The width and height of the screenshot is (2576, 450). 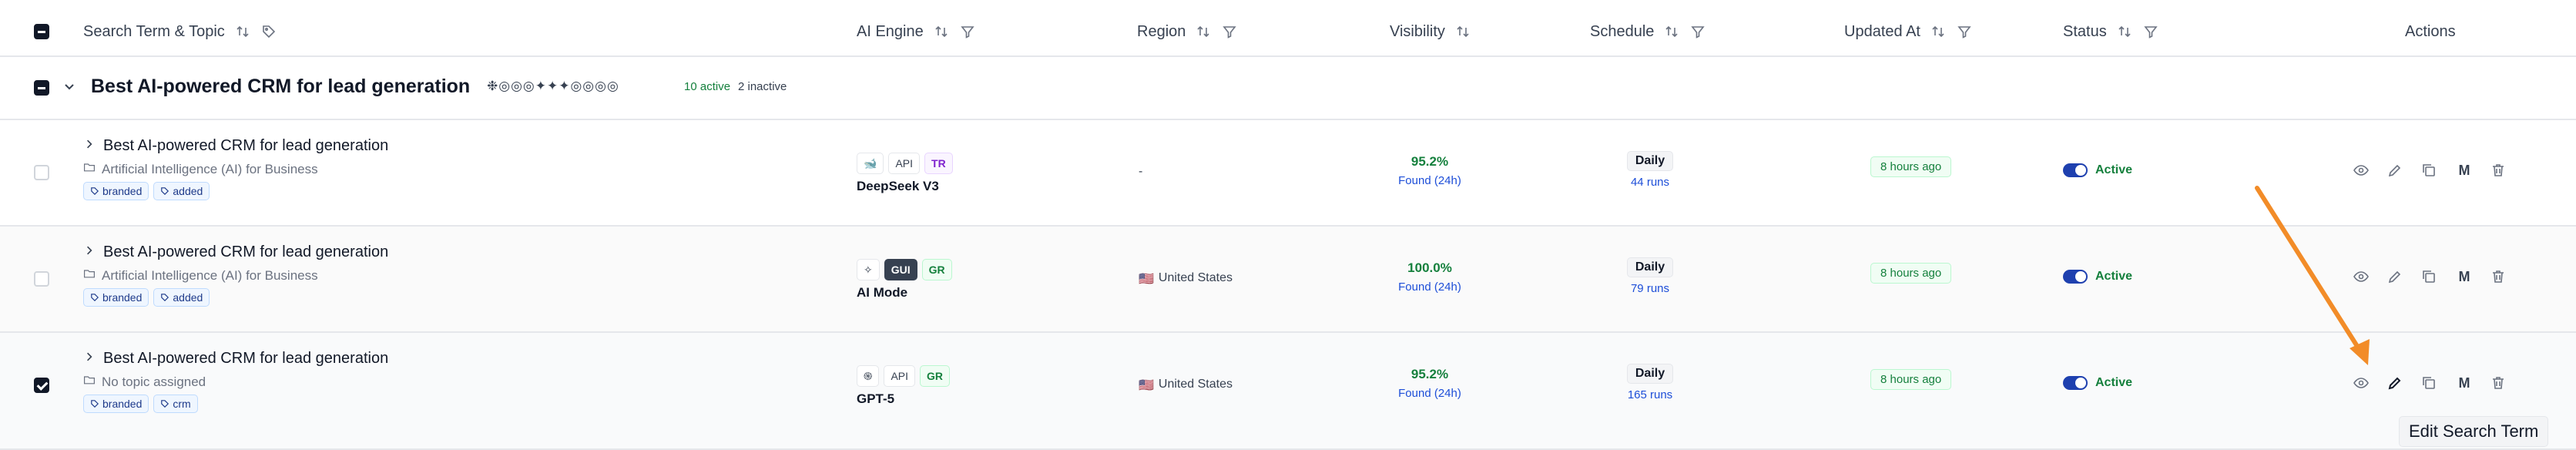 I want to click on engine-cell: ֍ API GR GPT-5, so click(x=904, y=386).